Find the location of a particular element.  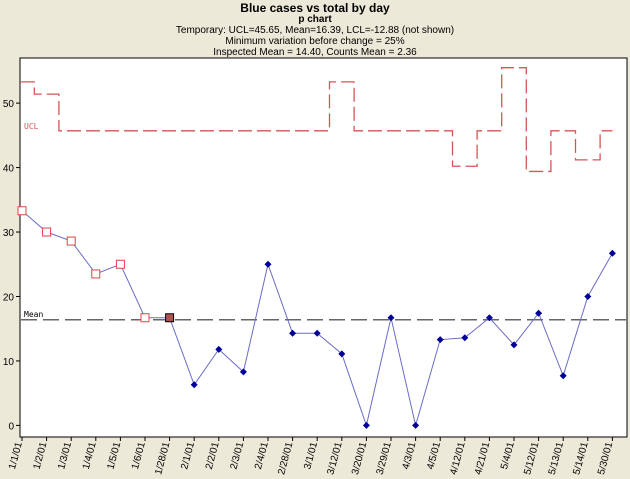

data-point-filled-square is located at coordinates (170, 318).